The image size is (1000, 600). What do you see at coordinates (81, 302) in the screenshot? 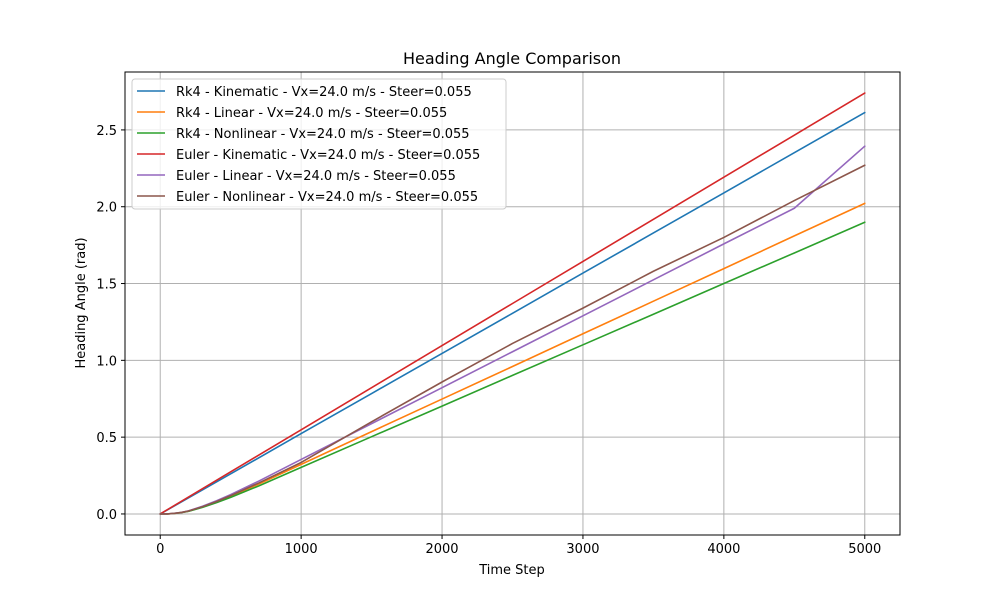
I see `y-axis-label: Heading Angle (rad)` at bounding box center [81, 302].